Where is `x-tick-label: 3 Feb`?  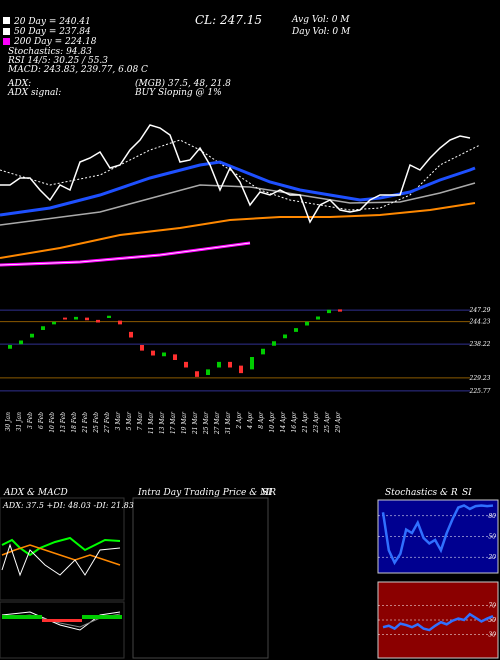 x-tick-label: 3 Feb is located at coordinates (30, 420).